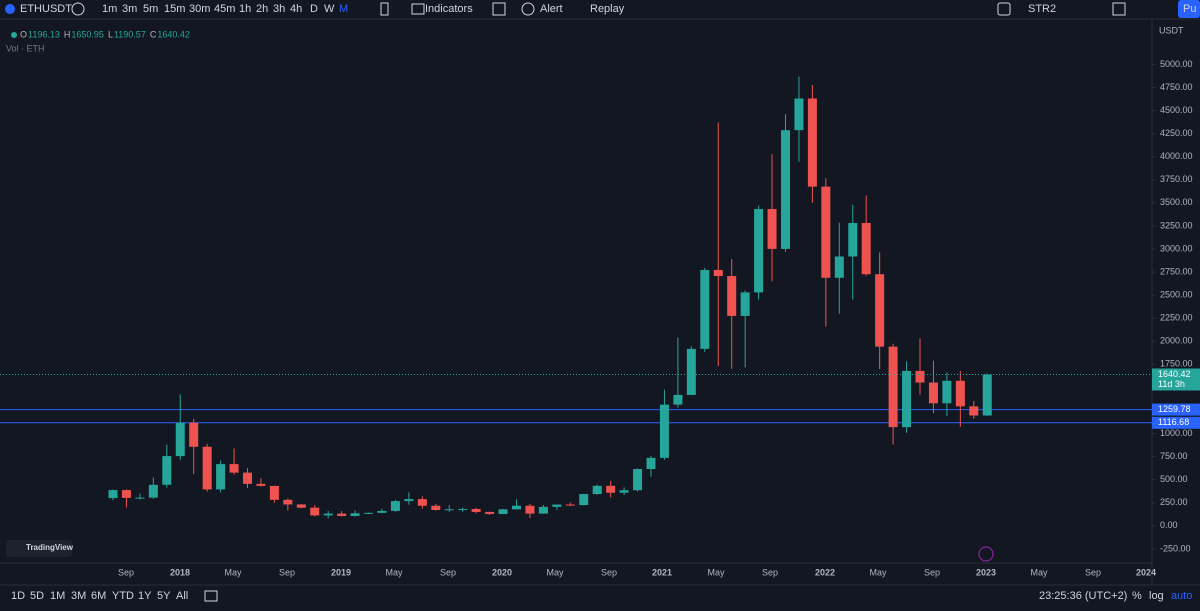 The height and width of the screenshot is (611, 1200). I want to click on range-button: 1D, so click(18, 596).